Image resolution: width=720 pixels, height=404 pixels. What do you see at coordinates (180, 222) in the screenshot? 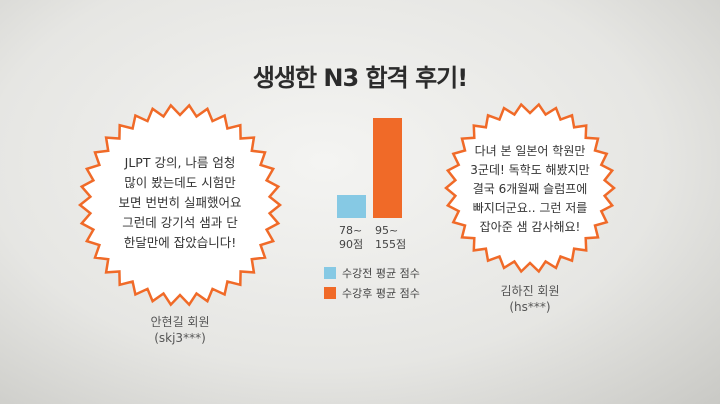
I see `quote-line: 그런데 강기석 샘과 단` at bounding box center [180, 222].